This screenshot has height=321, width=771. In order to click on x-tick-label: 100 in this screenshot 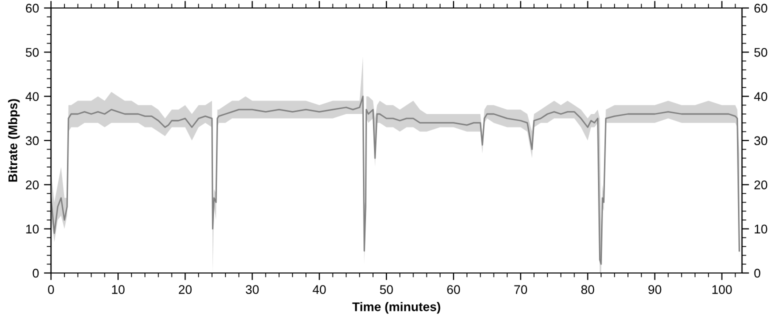, I will do `click(722, 289)`.